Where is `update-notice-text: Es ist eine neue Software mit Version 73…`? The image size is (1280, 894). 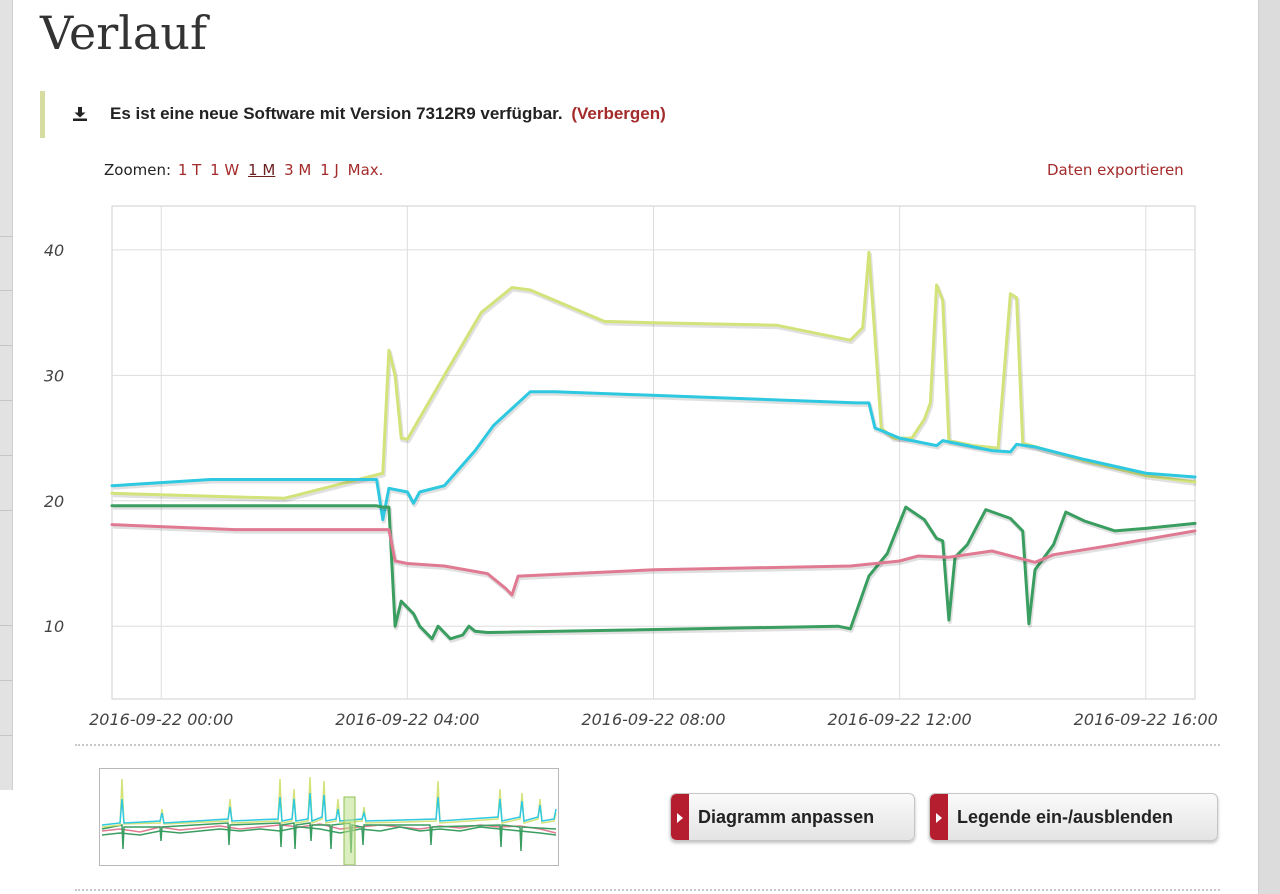
update-notice-text: Es ist eine neue Software mit Version 73… is located at coordinates (388, 114).